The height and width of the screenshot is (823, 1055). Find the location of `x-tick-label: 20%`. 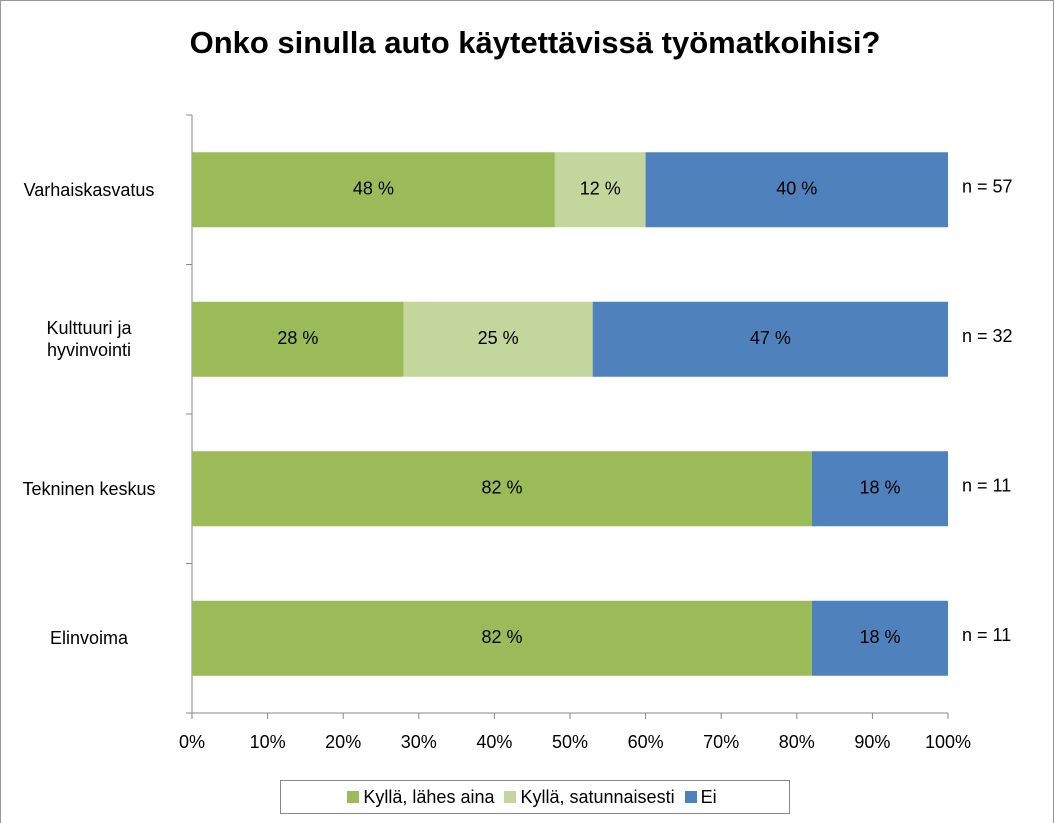

x-tick-label: 20% is located at coordinates (343, 742).